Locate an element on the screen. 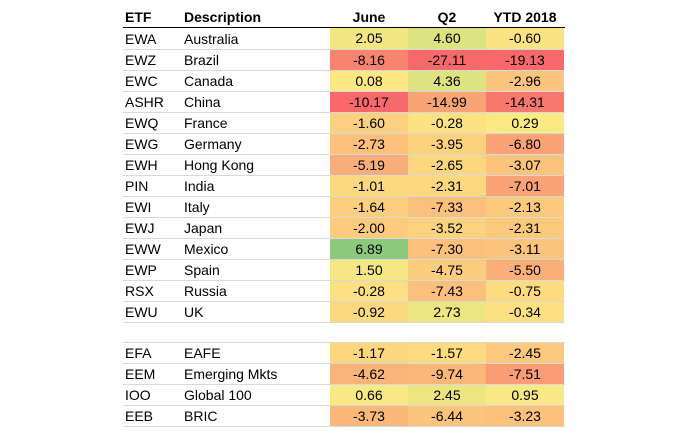  ytd-cell: -0.34 is located at coordinates (525, 312).